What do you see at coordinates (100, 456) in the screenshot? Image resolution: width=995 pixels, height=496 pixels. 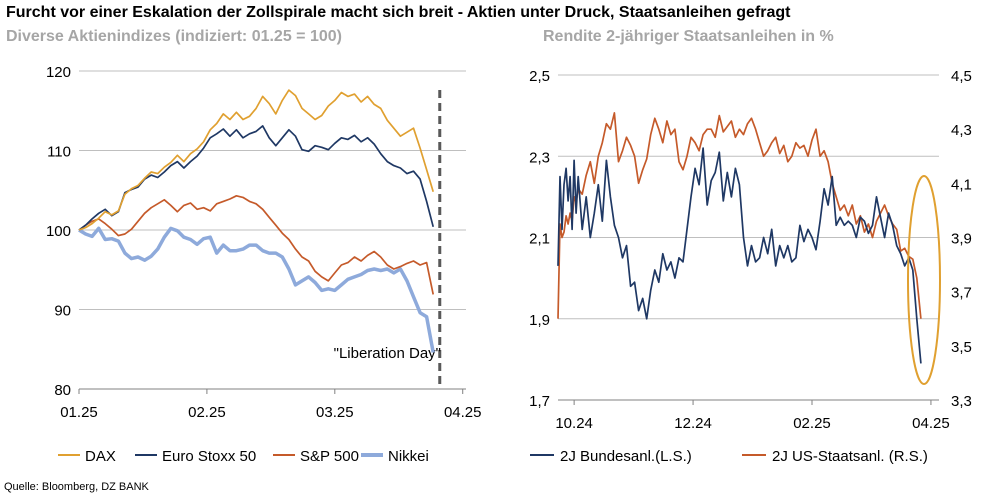 I see `left-legend-label: DAX` at bounding box center [100, 456].